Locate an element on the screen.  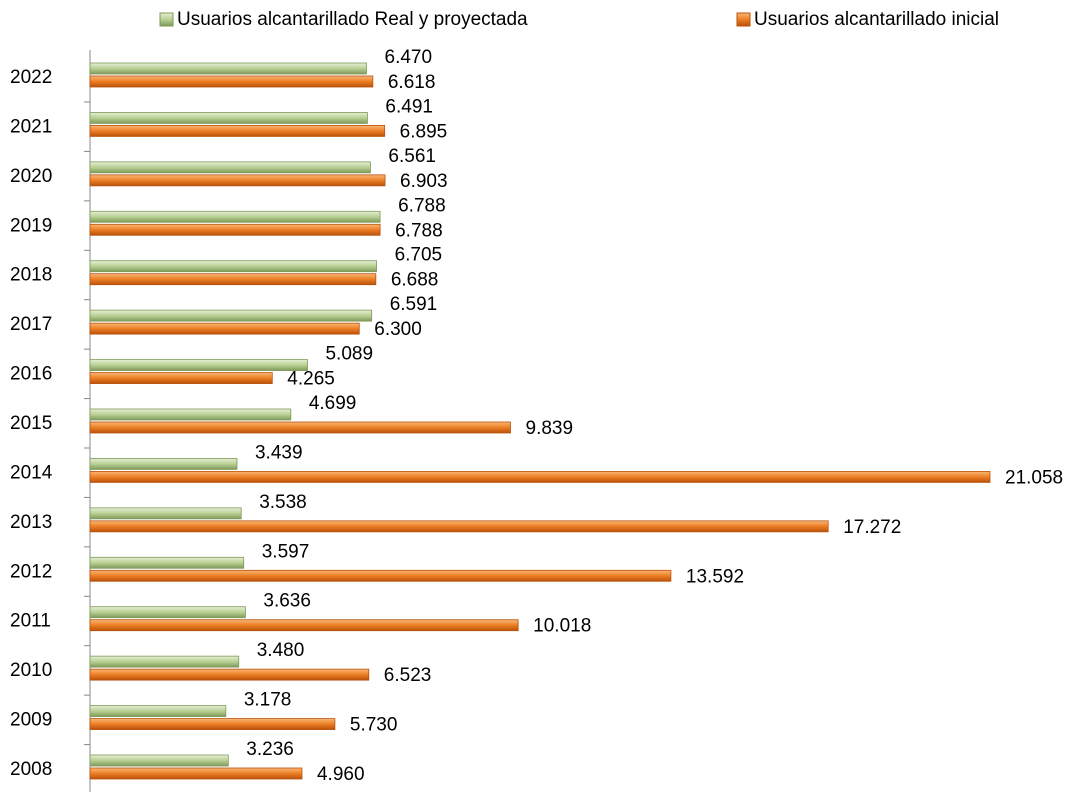
value-label: 3.236 is located at coordinates (270, 749).